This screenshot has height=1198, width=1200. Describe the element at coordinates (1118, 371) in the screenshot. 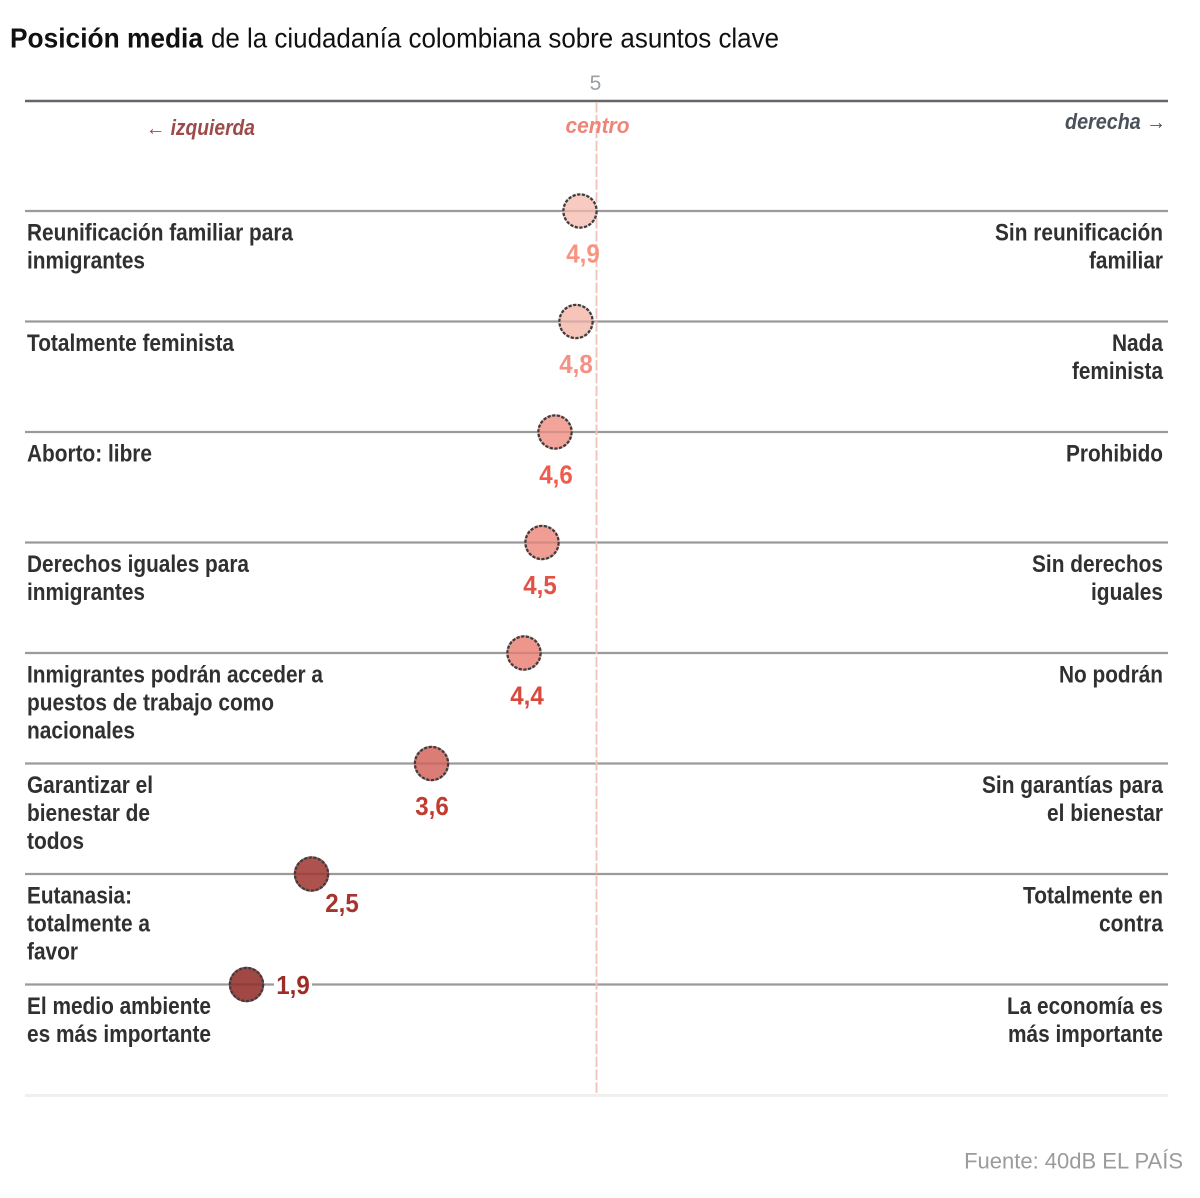

I see `svg-text: feminista` at that location.